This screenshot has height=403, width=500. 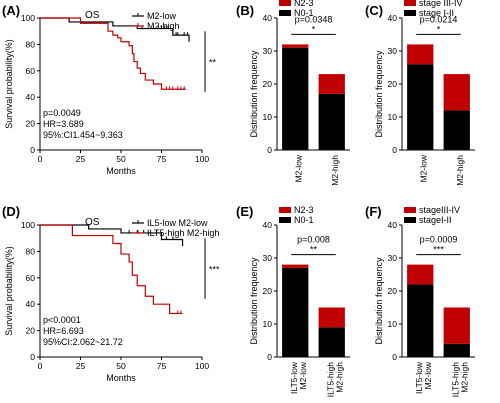 I want to click on km-line-high, so click(x=113, y=53).